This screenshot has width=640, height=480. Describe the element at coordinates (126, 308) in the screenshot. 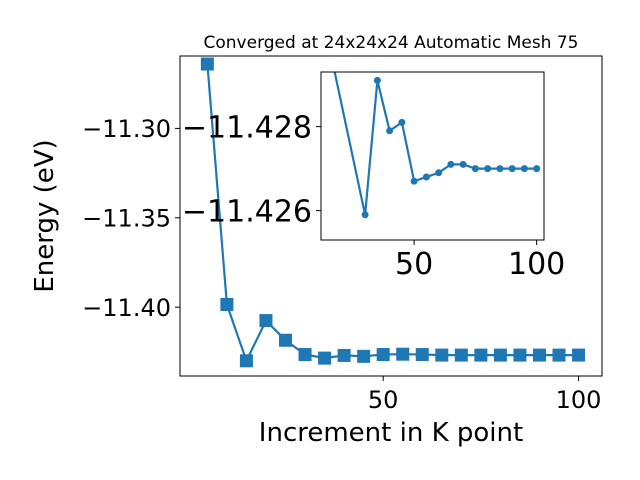

I see `main-y-tick-label: −11.40` at that location.